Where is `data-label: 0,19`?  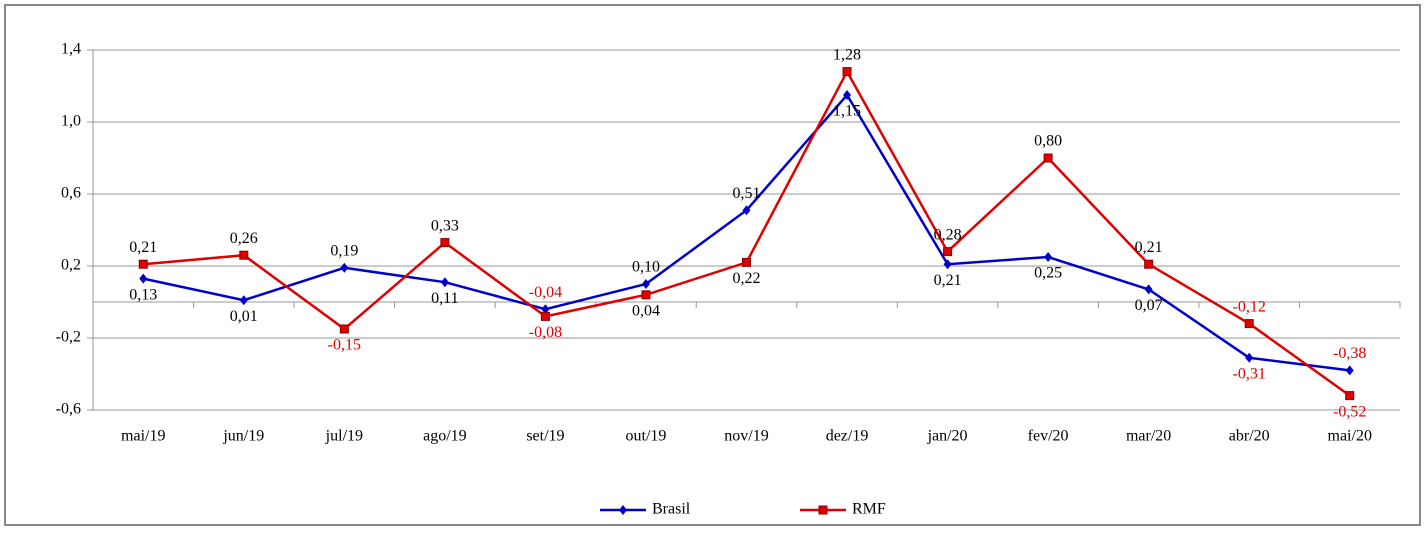 data-label: 0,19 is located at coordinates (344, 250).